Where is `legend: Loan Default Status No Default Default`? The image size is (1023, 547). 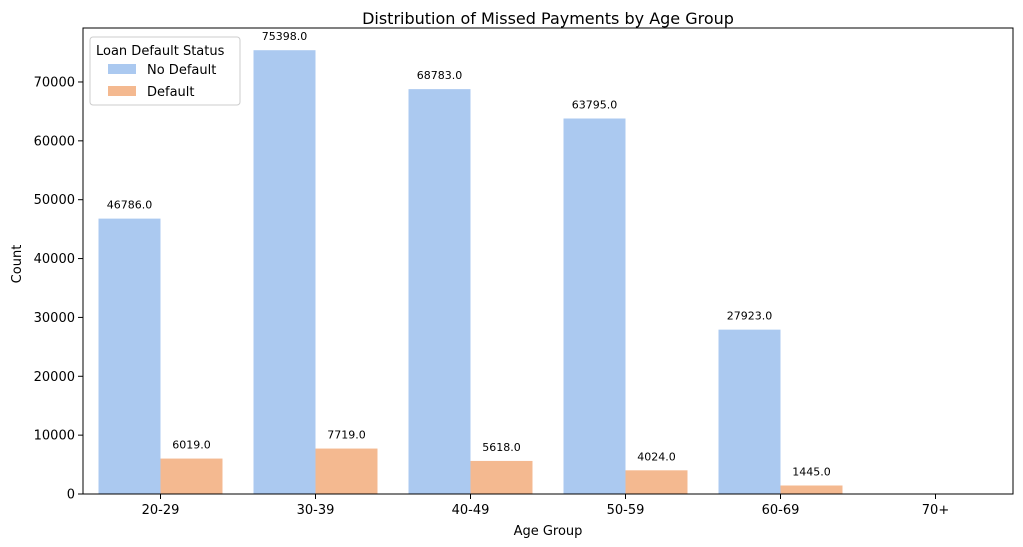
legend: Loan Default Status No Default Default is located at coordinates (165, 71).